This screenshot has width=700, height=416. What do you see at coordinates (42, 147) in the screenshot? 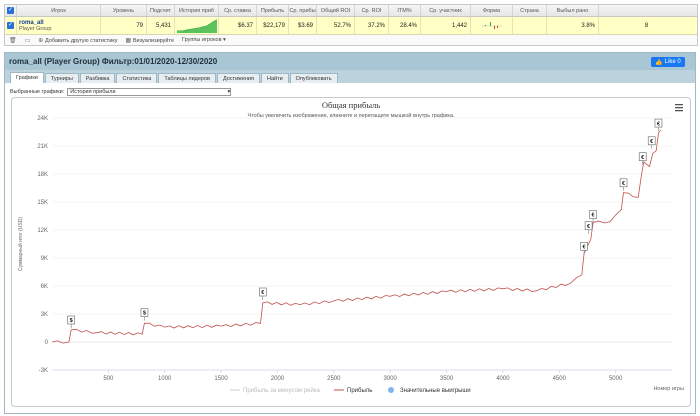
I see `y-tick-label: 21K` at bounding box center [42, 147].